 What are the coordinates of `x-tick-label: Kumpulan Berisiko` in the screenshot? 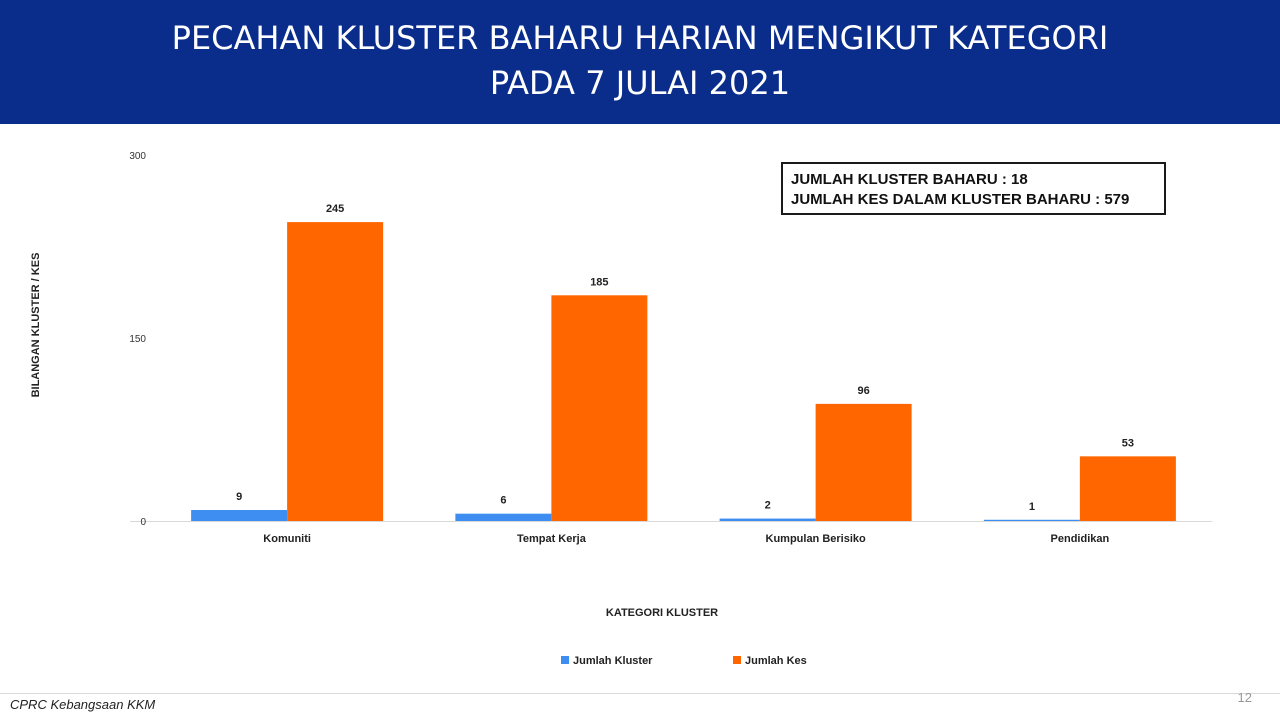 It's located at (816, 539).